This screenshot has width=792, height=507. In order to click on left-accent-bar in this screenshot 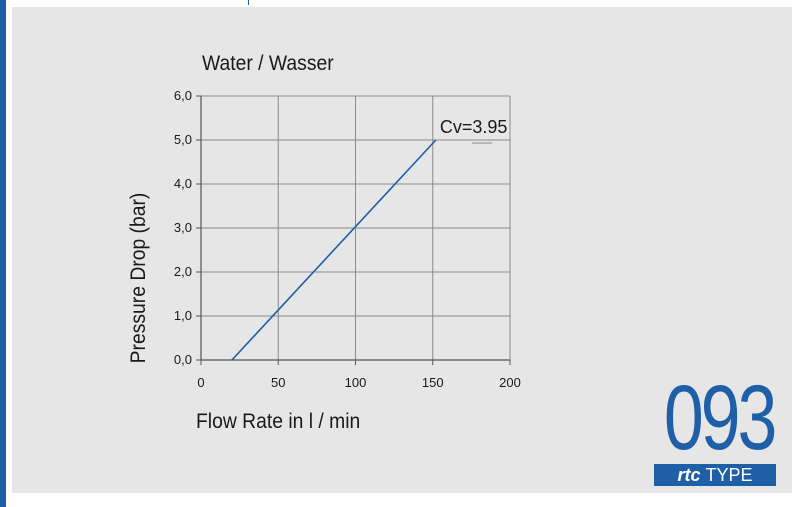, I will do `click(3, 253)`.